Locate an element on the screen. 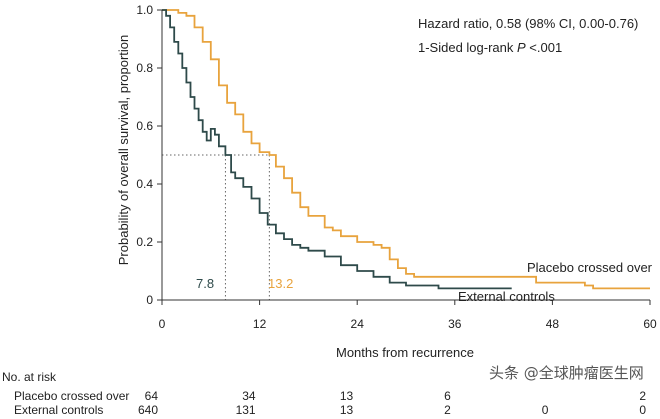  x-tick-label-5: 60 is located at coordinates (650, 324).